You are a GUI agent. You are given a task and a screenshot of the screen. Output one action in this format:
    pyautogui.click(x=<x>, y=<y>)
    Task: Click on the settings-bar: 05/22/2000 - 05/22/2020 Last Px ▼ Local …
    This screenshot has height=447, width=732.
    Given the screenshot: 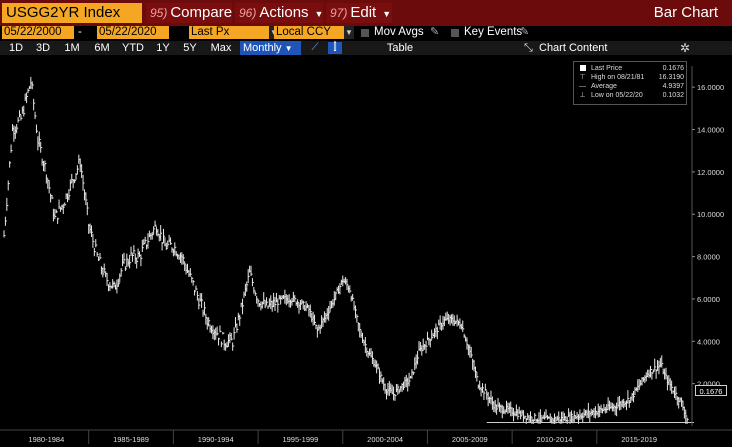 What is the action you would take?
    pyautogui.click(x=366, y=33)
    